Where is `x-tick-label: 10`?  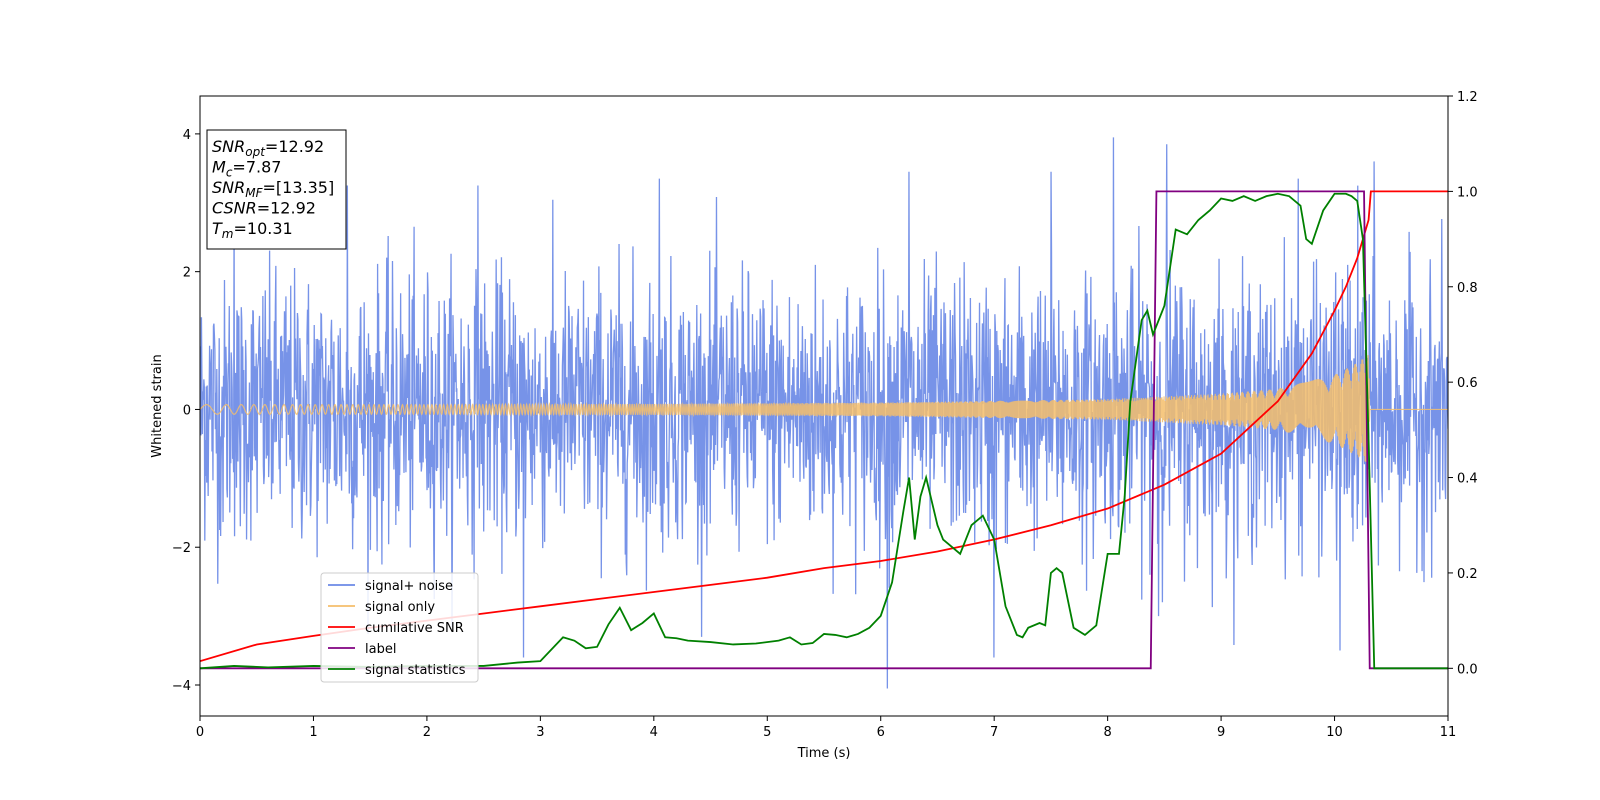 x-tick-label: 10 is located at coordinates (1334, 732).